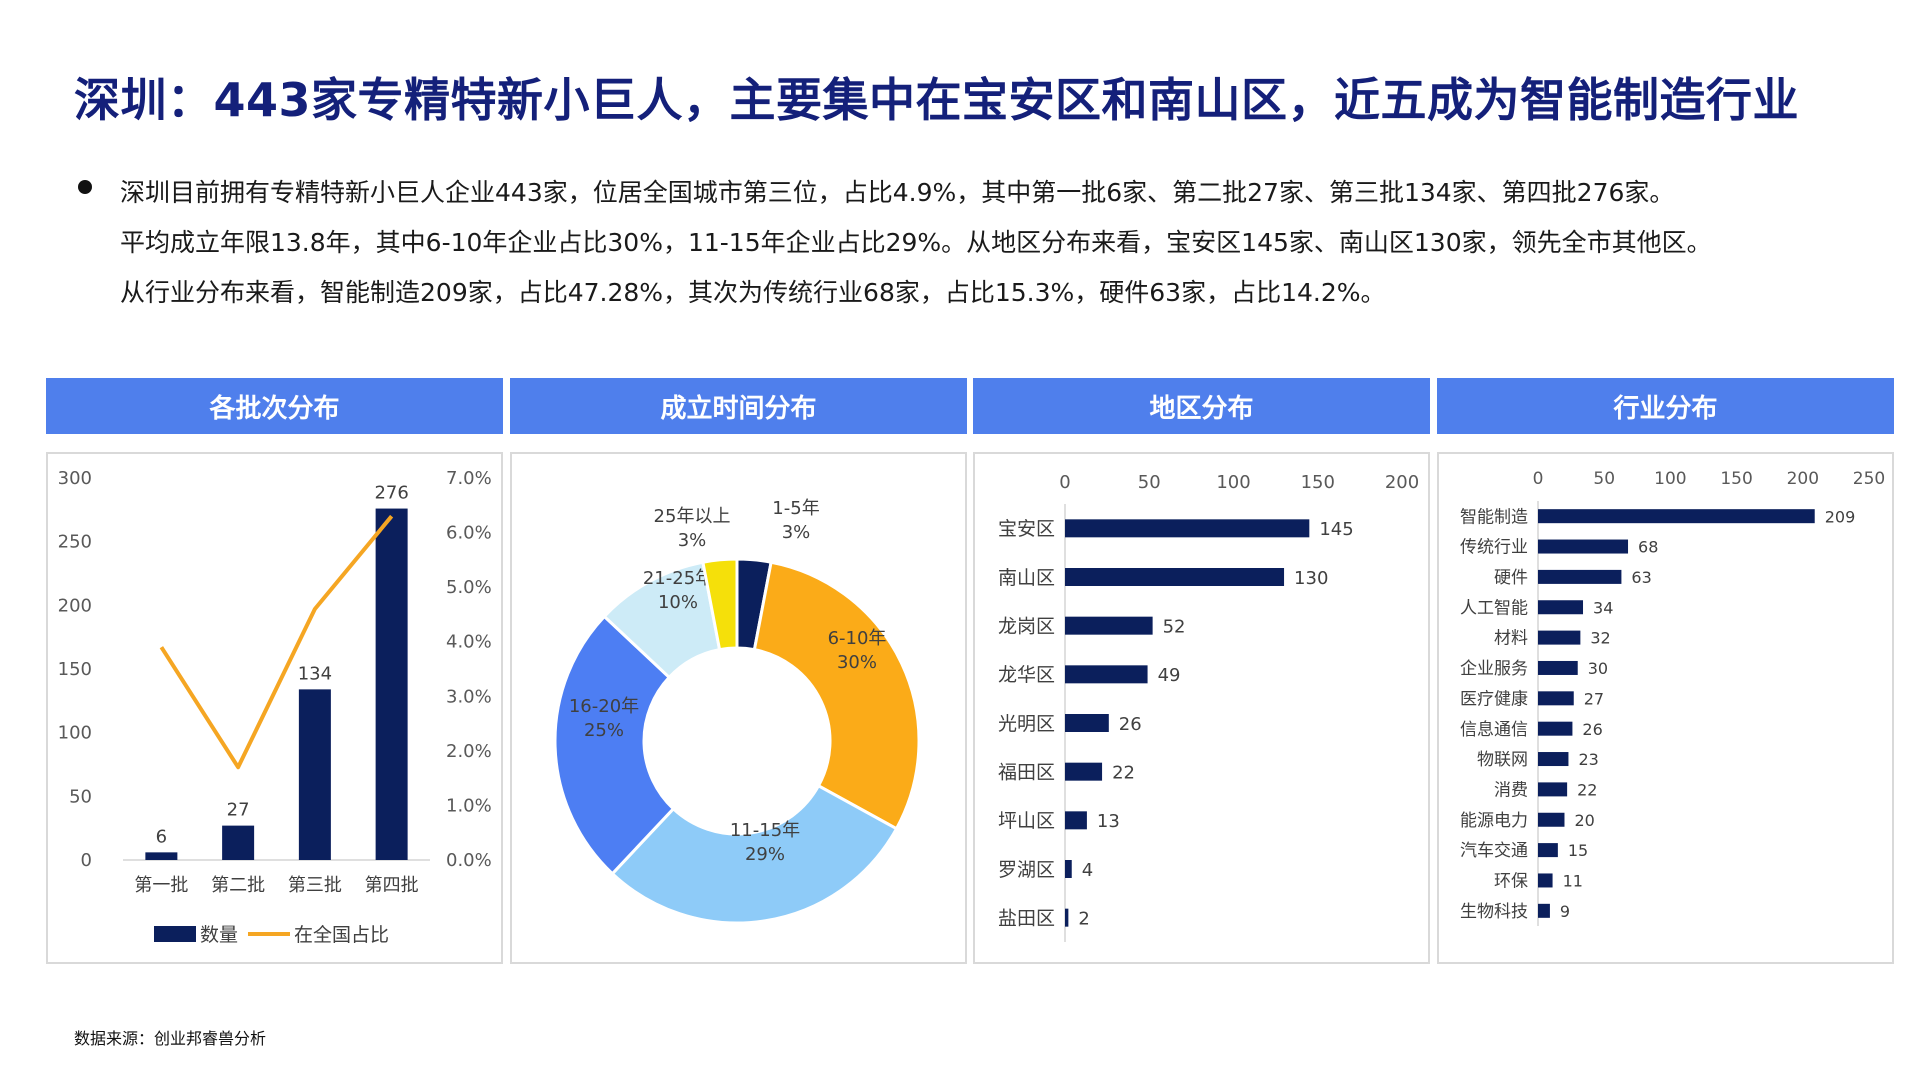 The width and height of the screenshot is (1920, 1080). Describe the element at coordinates (1648, 547) in the screenshot. I see `bar-data-label: 68` at that location.